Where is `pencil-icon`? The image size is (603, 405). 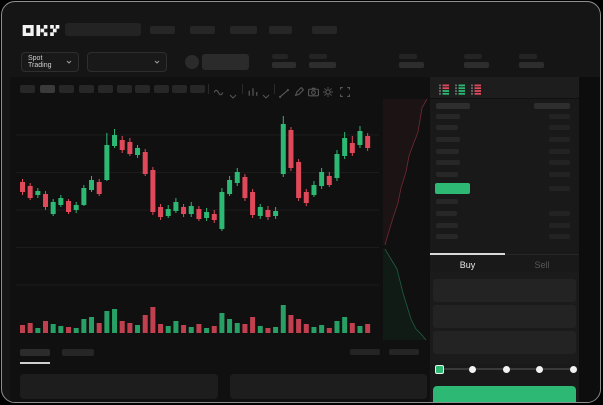
pencil-icon is located at coordinates (300, 90).